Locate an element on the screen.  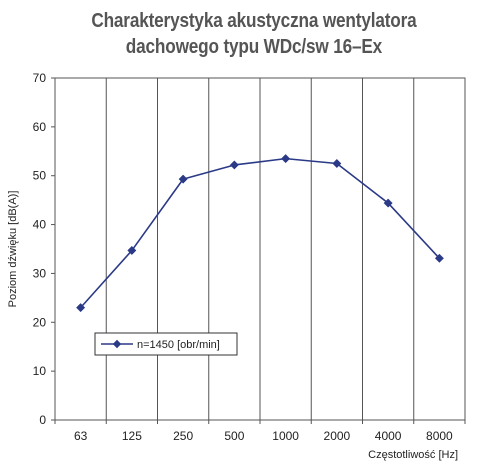
legend-marker is located at coordinates (117, 344).